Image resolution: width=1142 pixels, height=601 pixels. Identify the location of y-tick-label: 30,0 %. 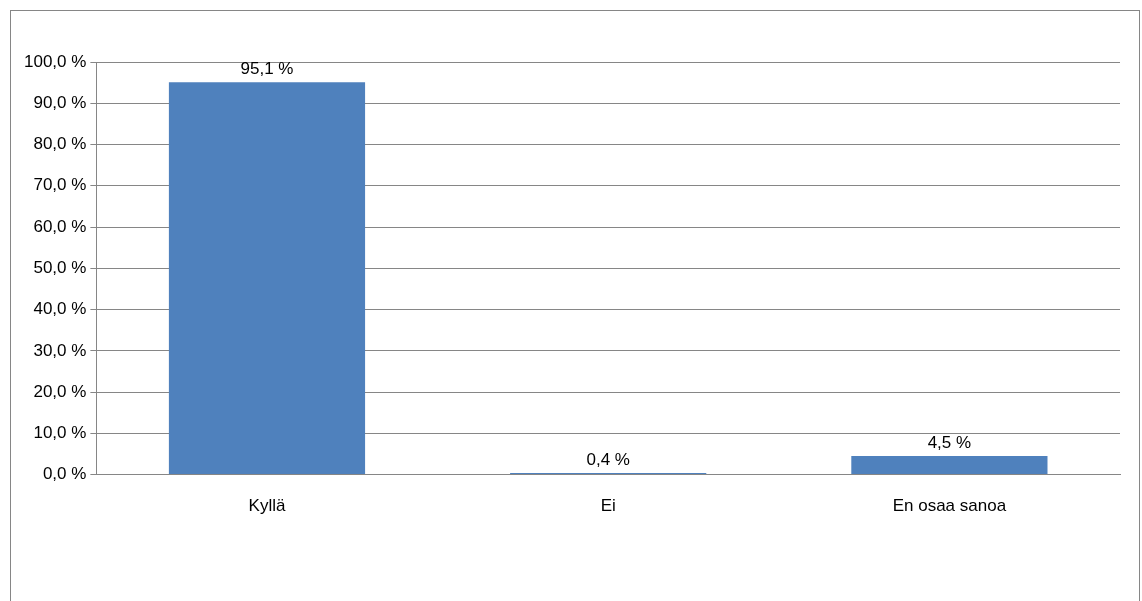
(60, 350).